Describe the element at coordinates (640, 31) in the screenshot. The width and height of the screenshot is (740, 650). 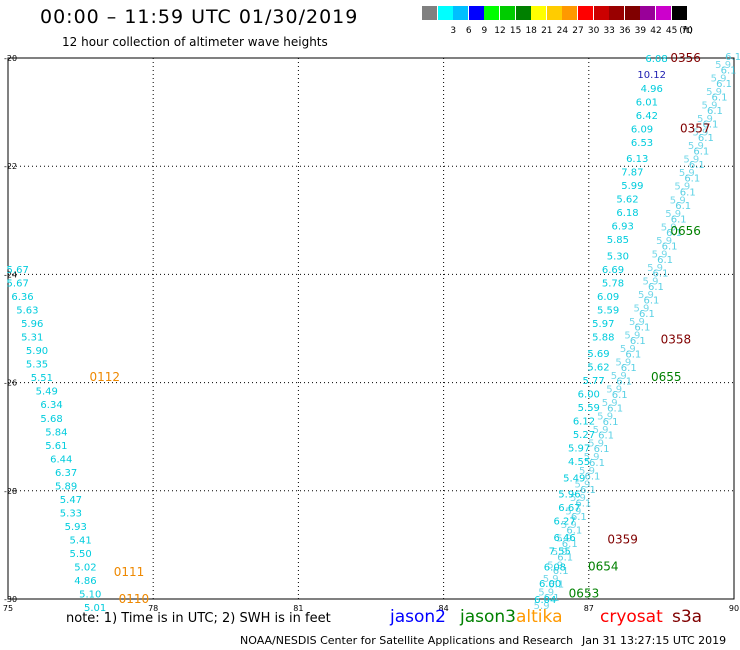
I see `legend-label: 39` at that location.